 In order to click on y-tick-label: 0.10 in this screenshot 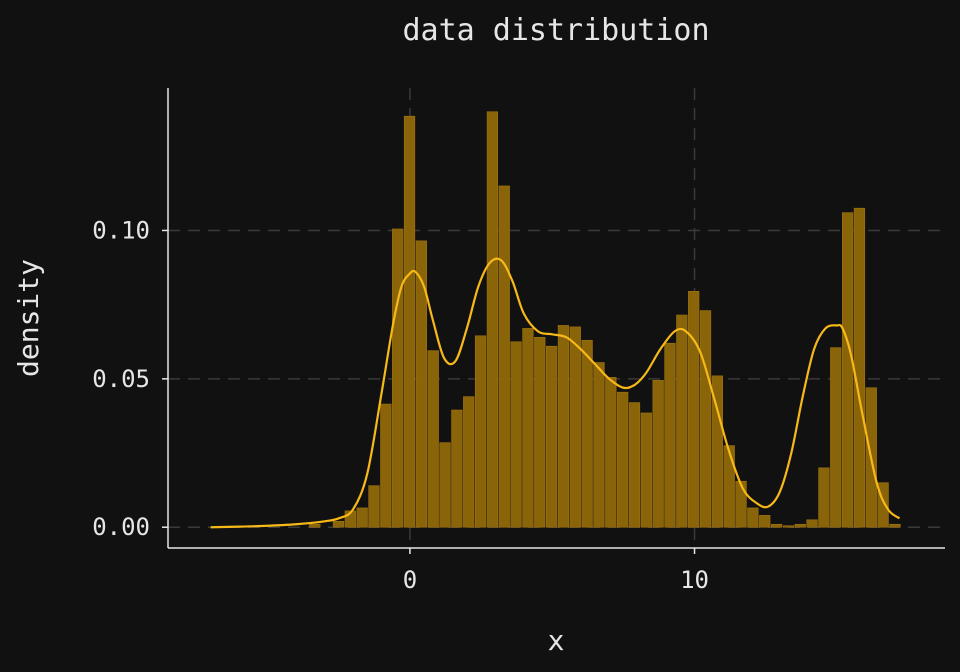, I will do `click(121, 230)`.